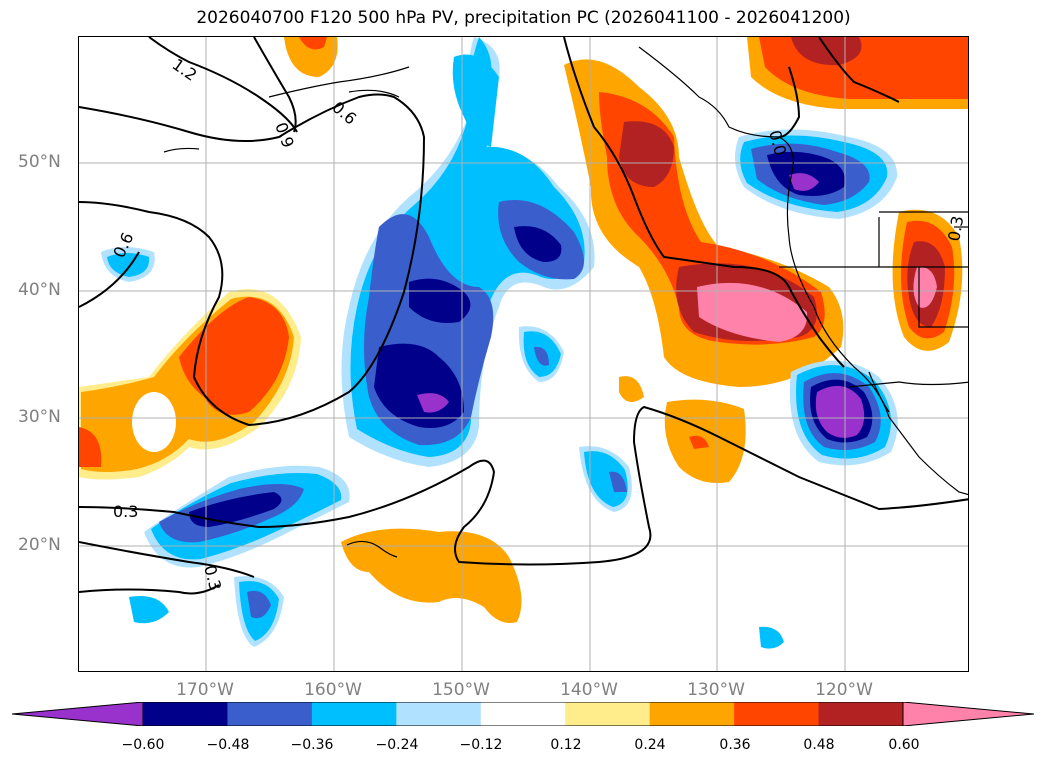  I want to click on lat-label-40n: 40°N, so click(39, 290).